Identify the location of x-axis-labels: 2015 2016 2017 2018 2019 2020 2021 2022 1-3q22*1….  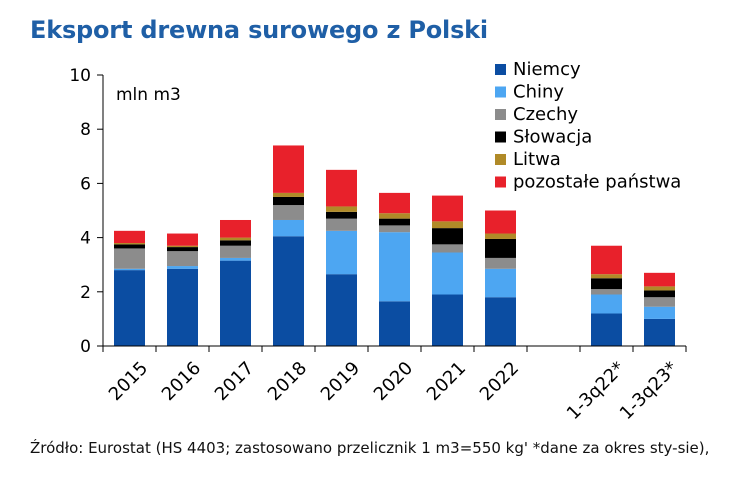
(393, 391).